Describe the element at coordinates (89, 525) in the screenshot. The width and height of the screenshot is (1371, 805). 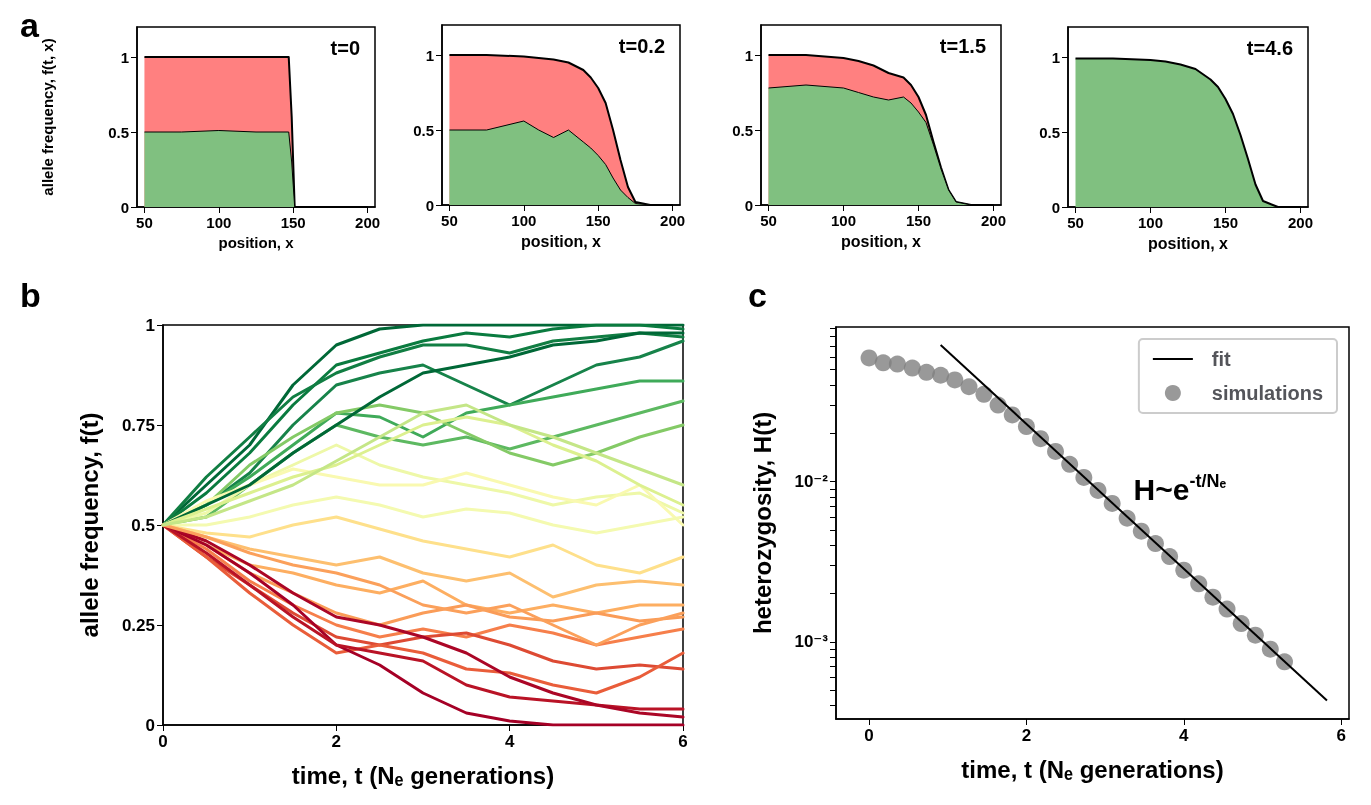
I see `y-axis-title: allele frequency, f(t)` at that location.